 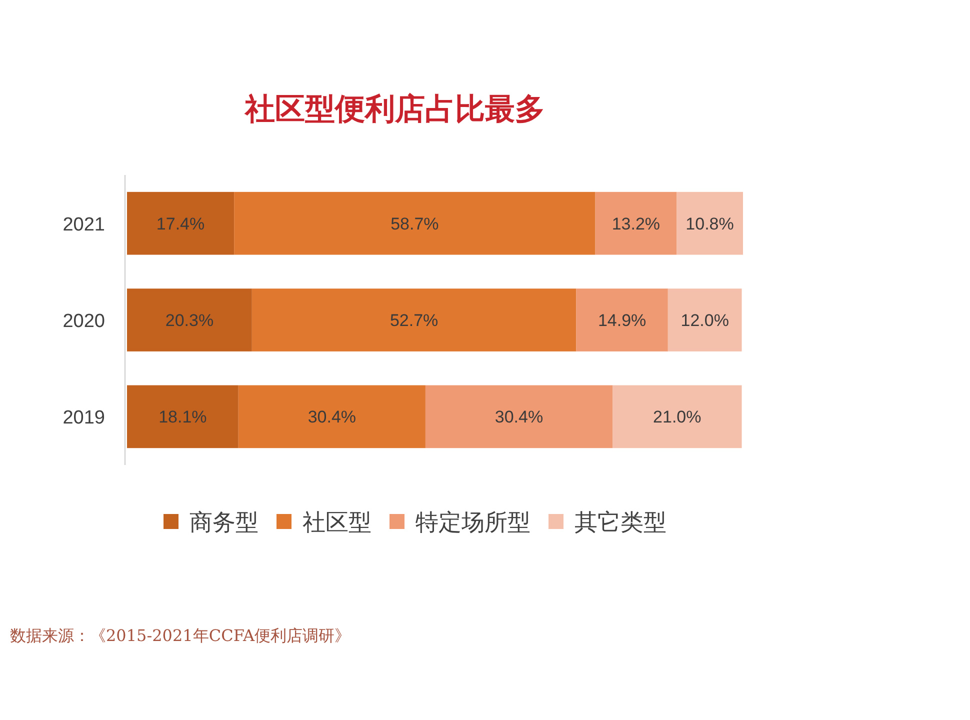 I want to click on data-label: 21.0%, so click(x=677, y=417).